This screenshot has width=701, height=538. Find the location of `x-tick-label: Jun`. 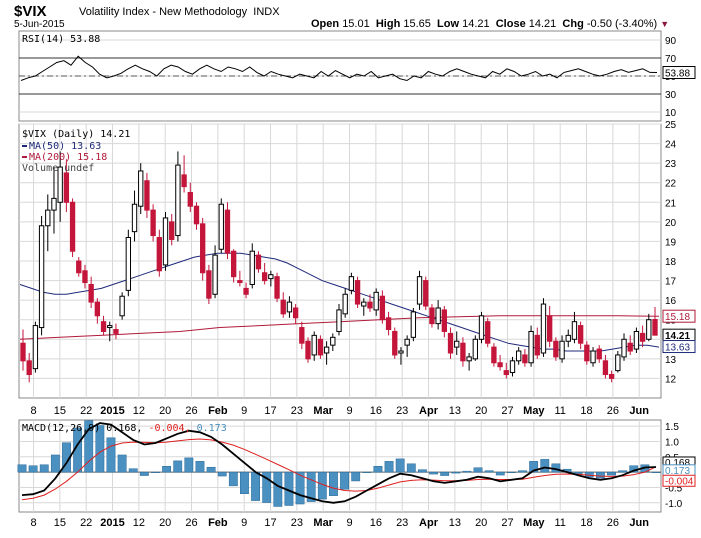

x-tick-label: Jun is located at coordinates (639, 523).